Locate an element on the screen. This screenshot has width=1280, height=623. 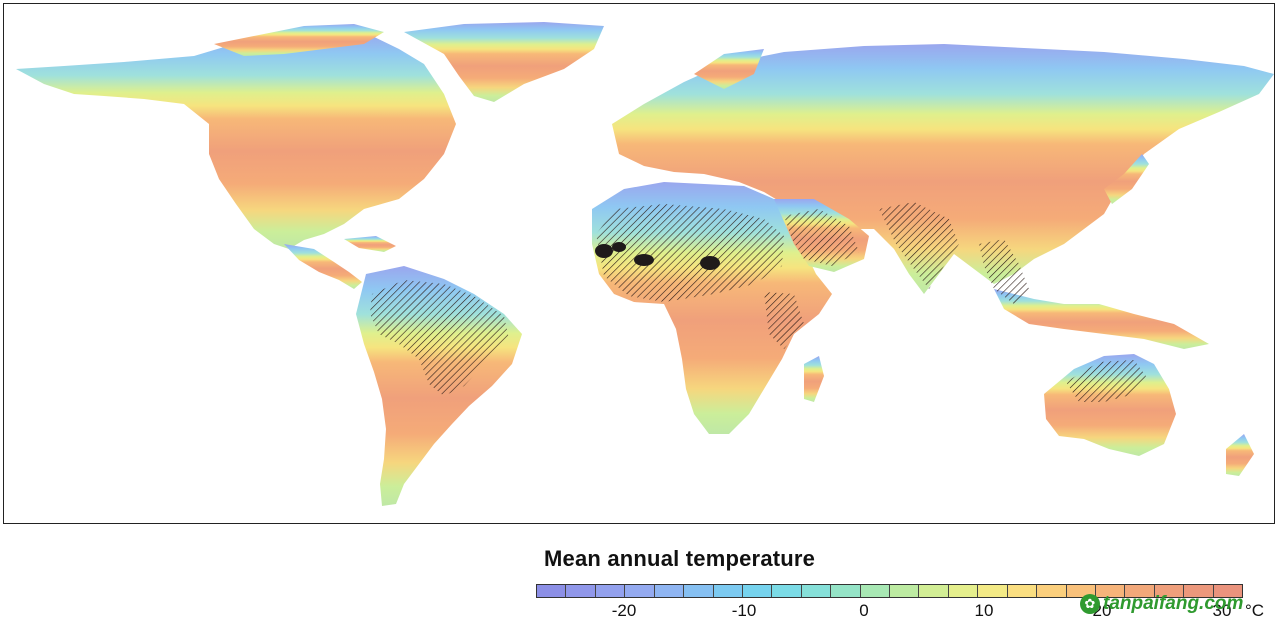
hatch-arabia is located at coordinates (821, 237).